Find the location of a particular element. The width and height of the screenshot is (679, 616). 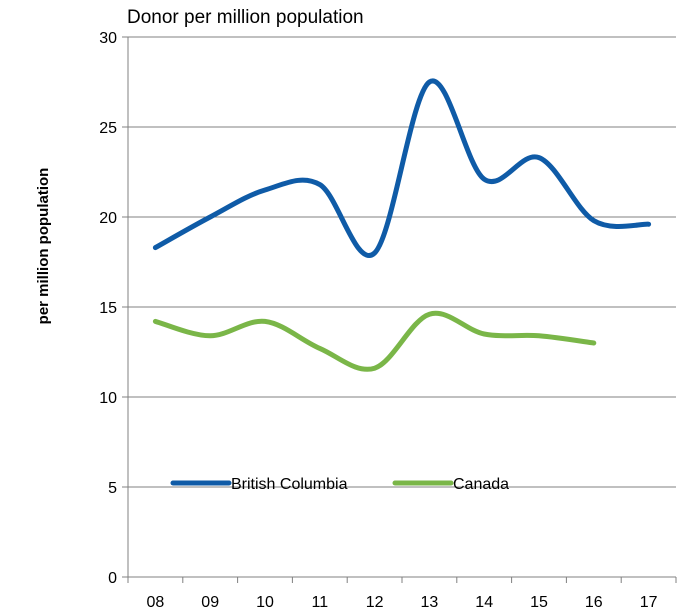

x-tick-label-15: 15 is located at coordinates (539, 602).